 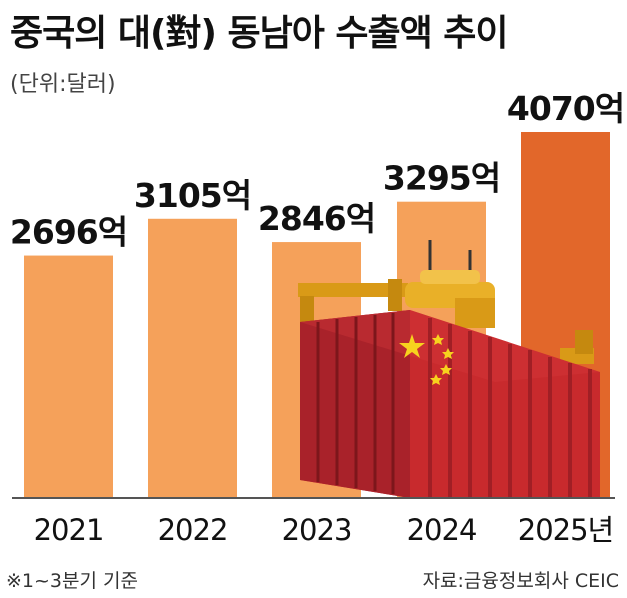 What do you see at coordinates (412, 346) in the screenshot?
I see `flag-star-large` at bounding box center [412, 346].